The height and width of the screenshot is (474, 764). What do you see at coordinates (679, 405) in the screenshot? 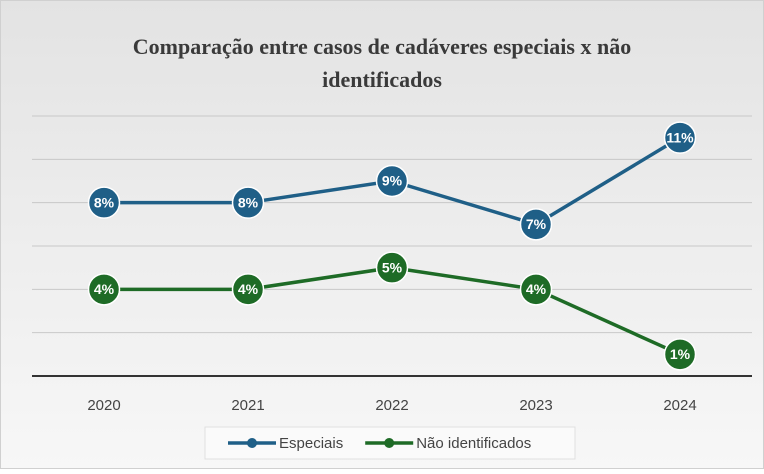
I see `x-tick-label: 2024` at bounding box center [679, 405].